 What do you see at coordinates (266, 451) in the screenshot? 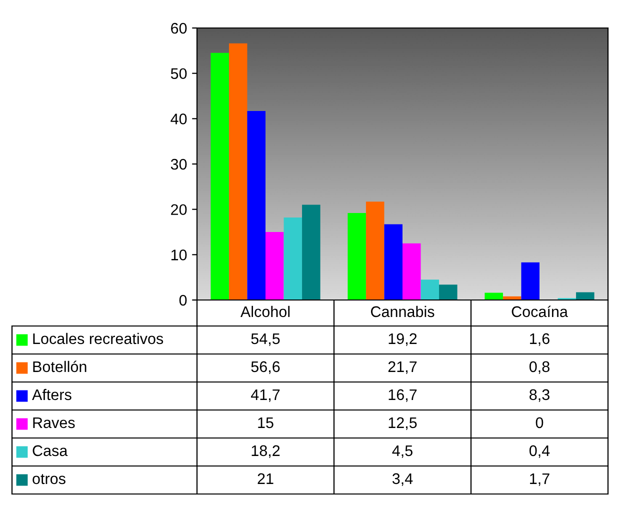
I see `data-label: 18,2` at bounding box center [266, 451].